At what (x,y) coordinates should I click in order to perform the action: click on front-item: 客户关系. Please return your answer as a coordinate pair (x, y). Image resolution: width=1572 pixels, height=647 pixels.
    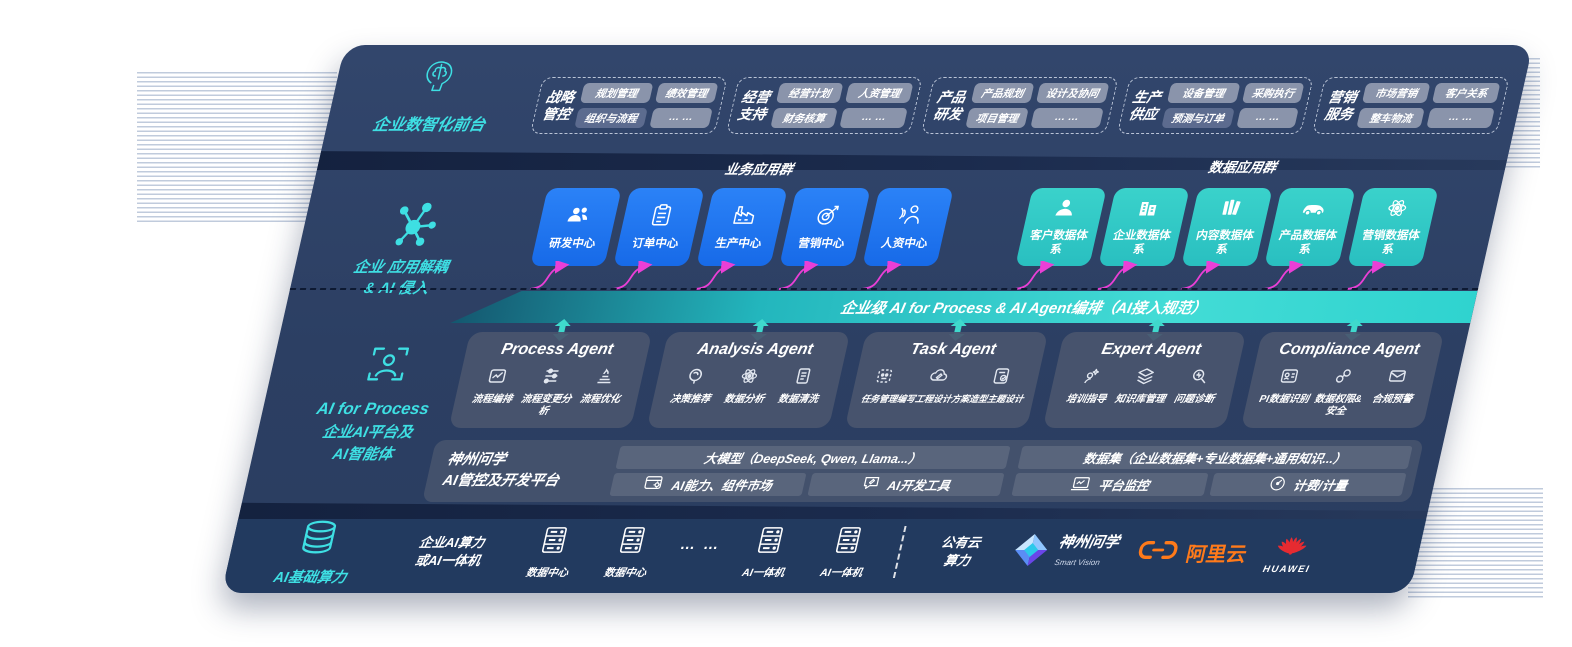
    Looking at the image, I should click on (1466, 93).